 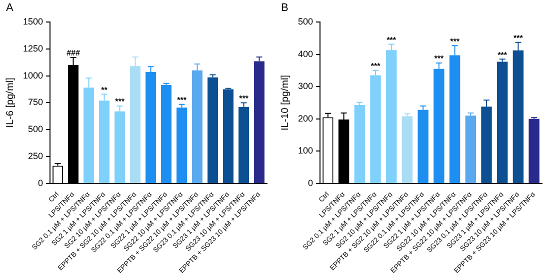 I want to click on chart-title: B, so click(x=284, y=8).